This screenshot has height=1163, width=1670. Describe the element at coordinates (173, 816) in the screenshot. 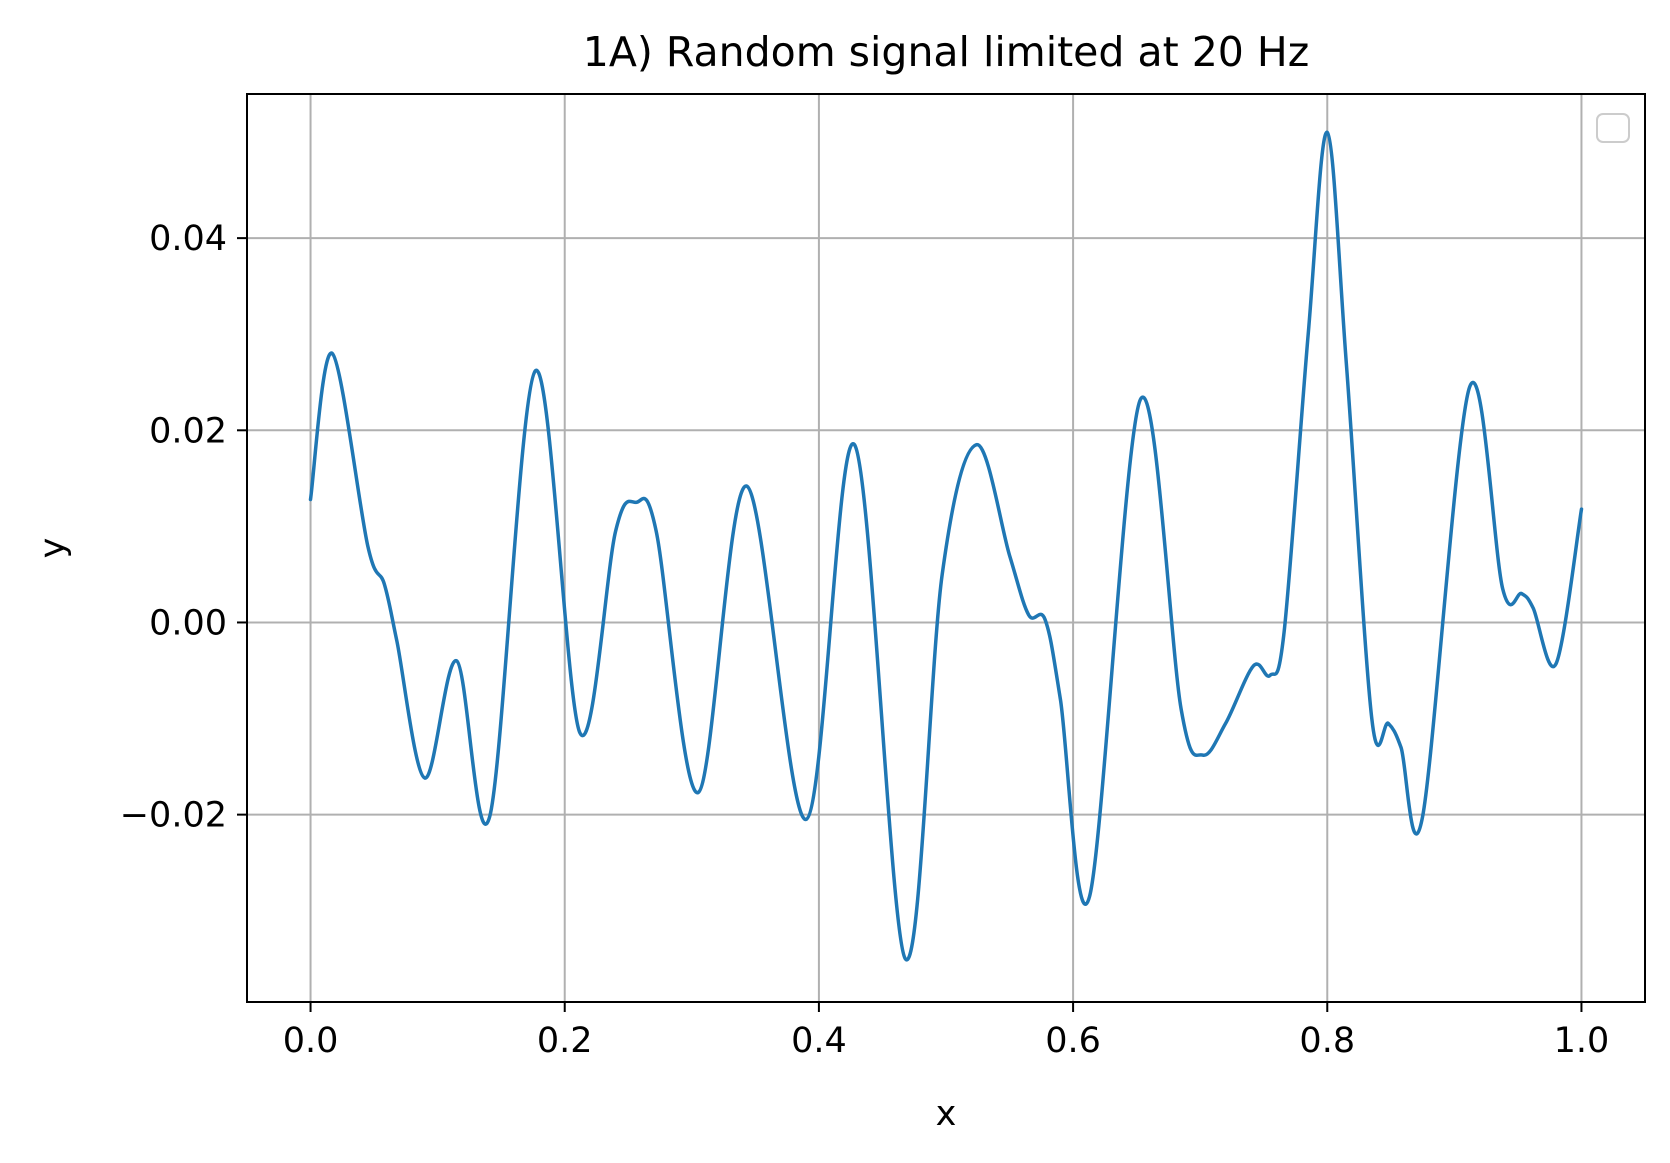

I see `y-tick-label: −0.02` at that location.